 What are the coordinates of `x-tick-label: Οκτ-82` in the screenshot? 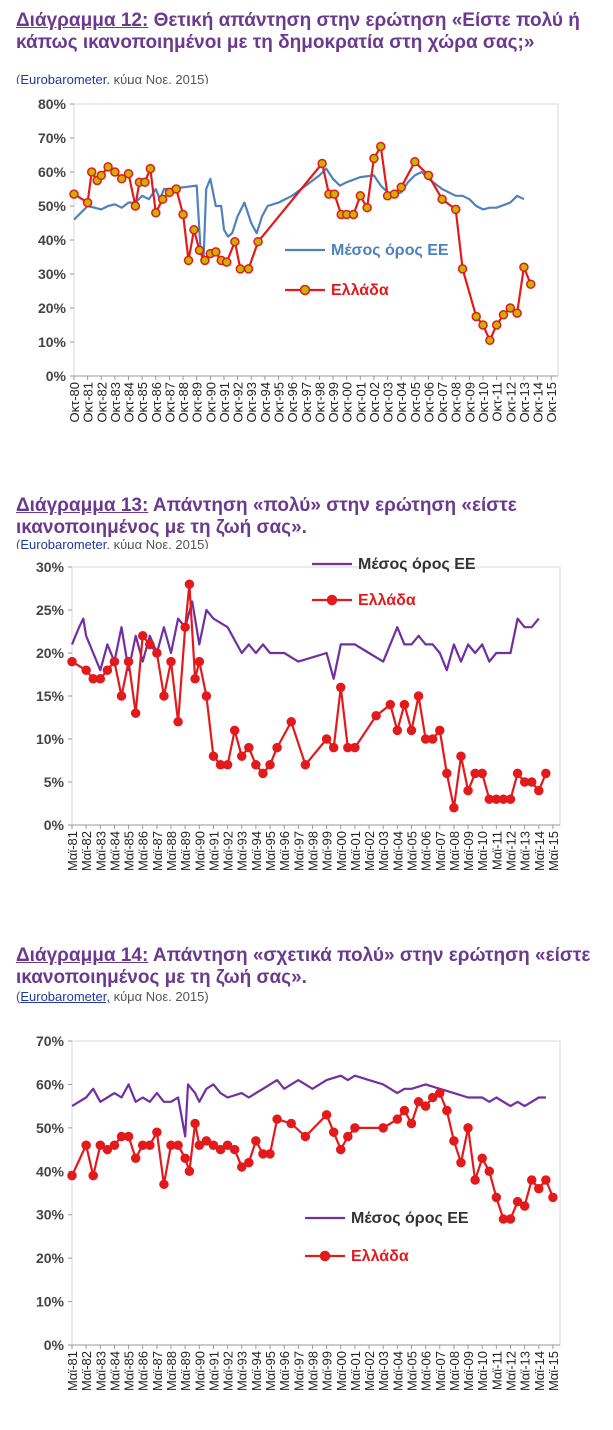 It's located at (101, 402).